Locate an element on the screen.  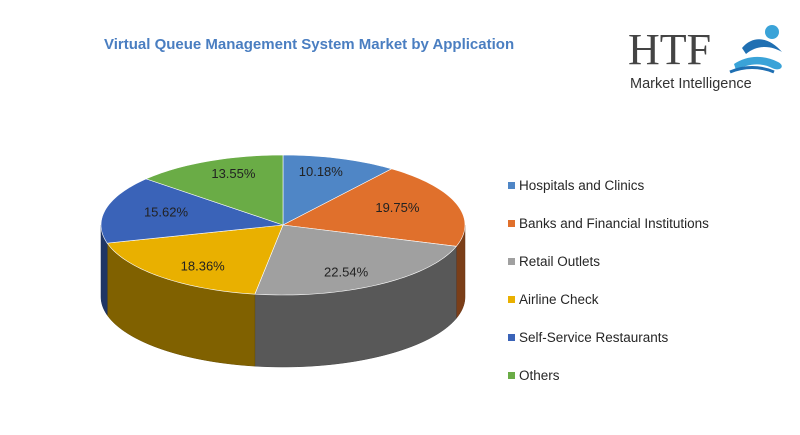
legend-label: Retail Outlets is located at coordinates (560, 261).